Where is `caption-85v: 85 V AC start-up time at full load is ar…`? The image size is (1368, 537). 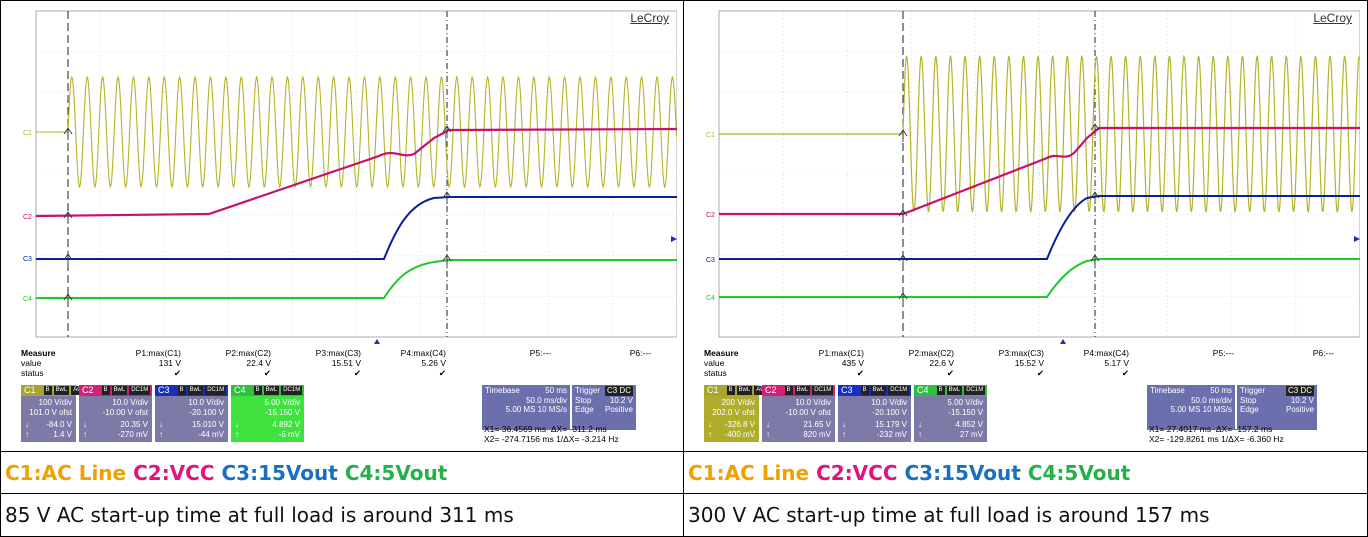
caption-85v: 85 V AC start-up time at full load is ar… is located at coordinates (259, 515).